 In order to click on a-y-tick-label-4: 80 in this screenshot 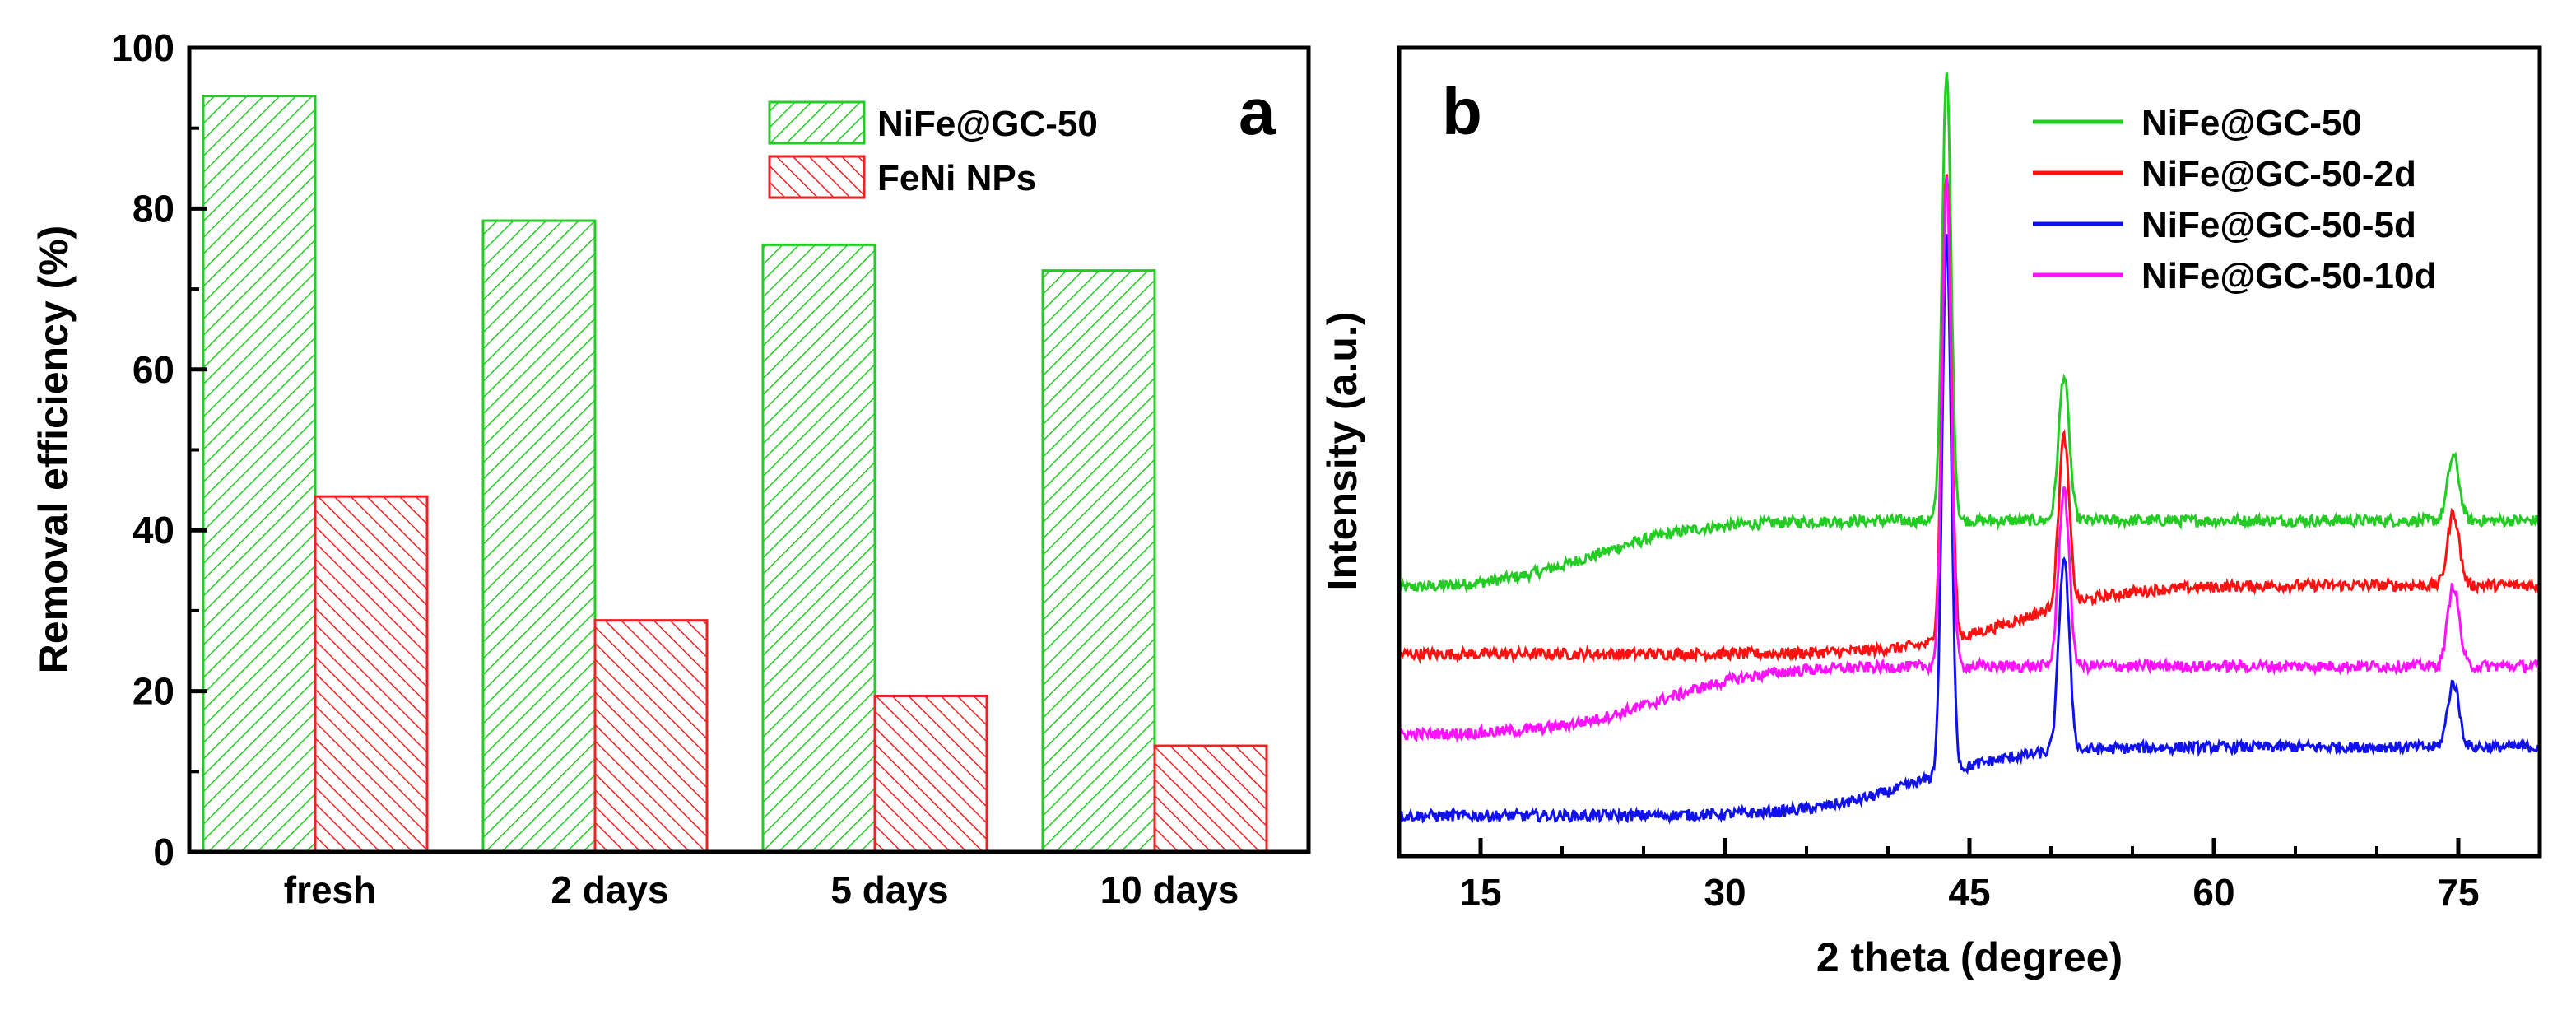, I will do `click(153, 208)`.